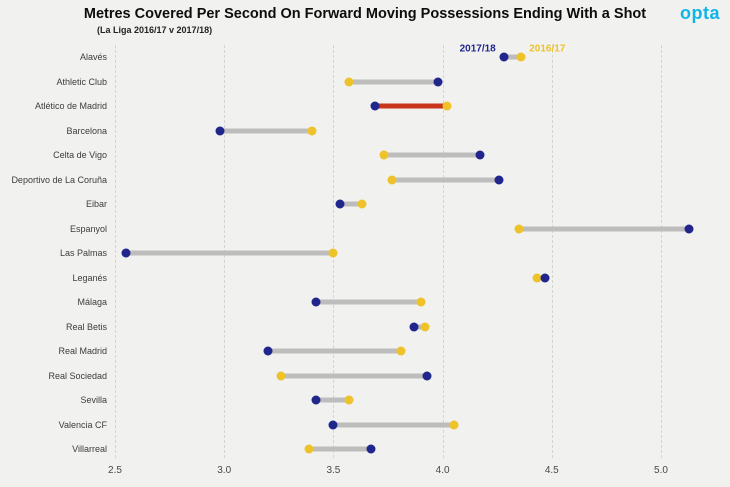  What do you see at coordinates (82, 424) in the screenshot?
I see `team-label: Valencia CF` at bounding box center [82, 424].